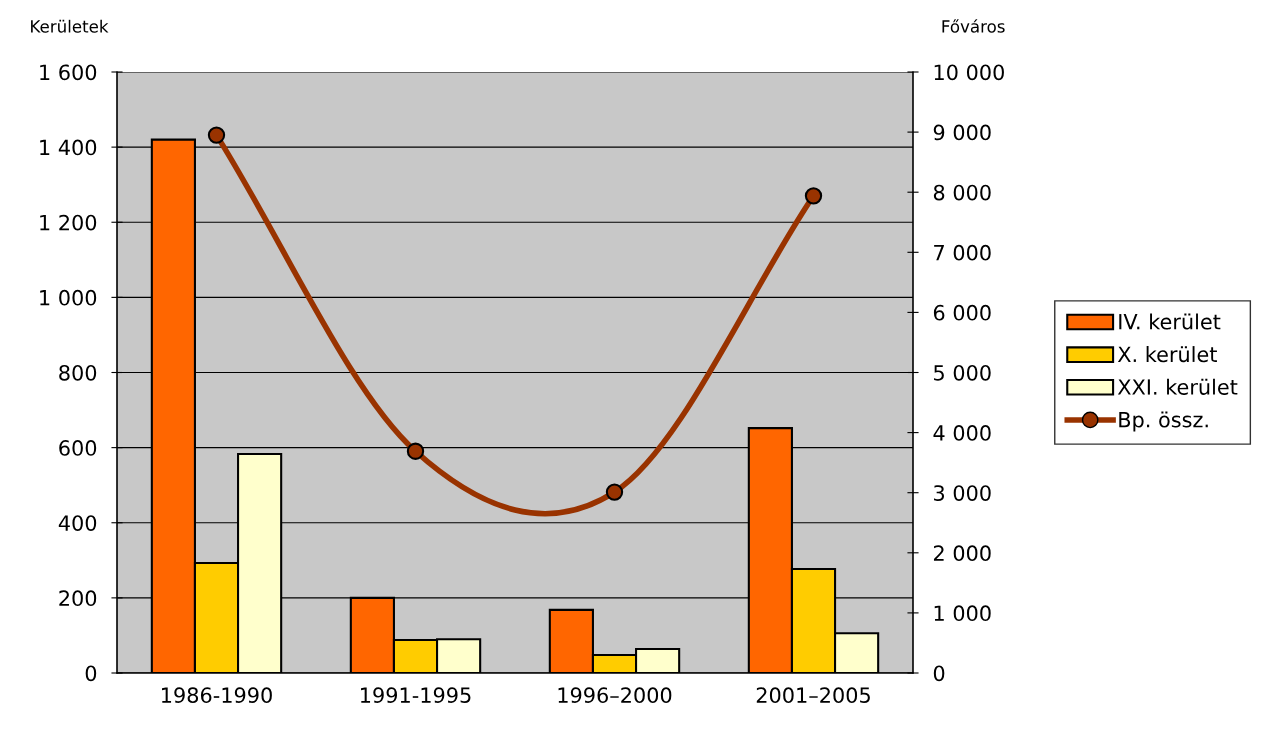 The height and width of the screenshot is (752, 1262). I want to click on y2-axis-title: Főváros, so click(973, 26).